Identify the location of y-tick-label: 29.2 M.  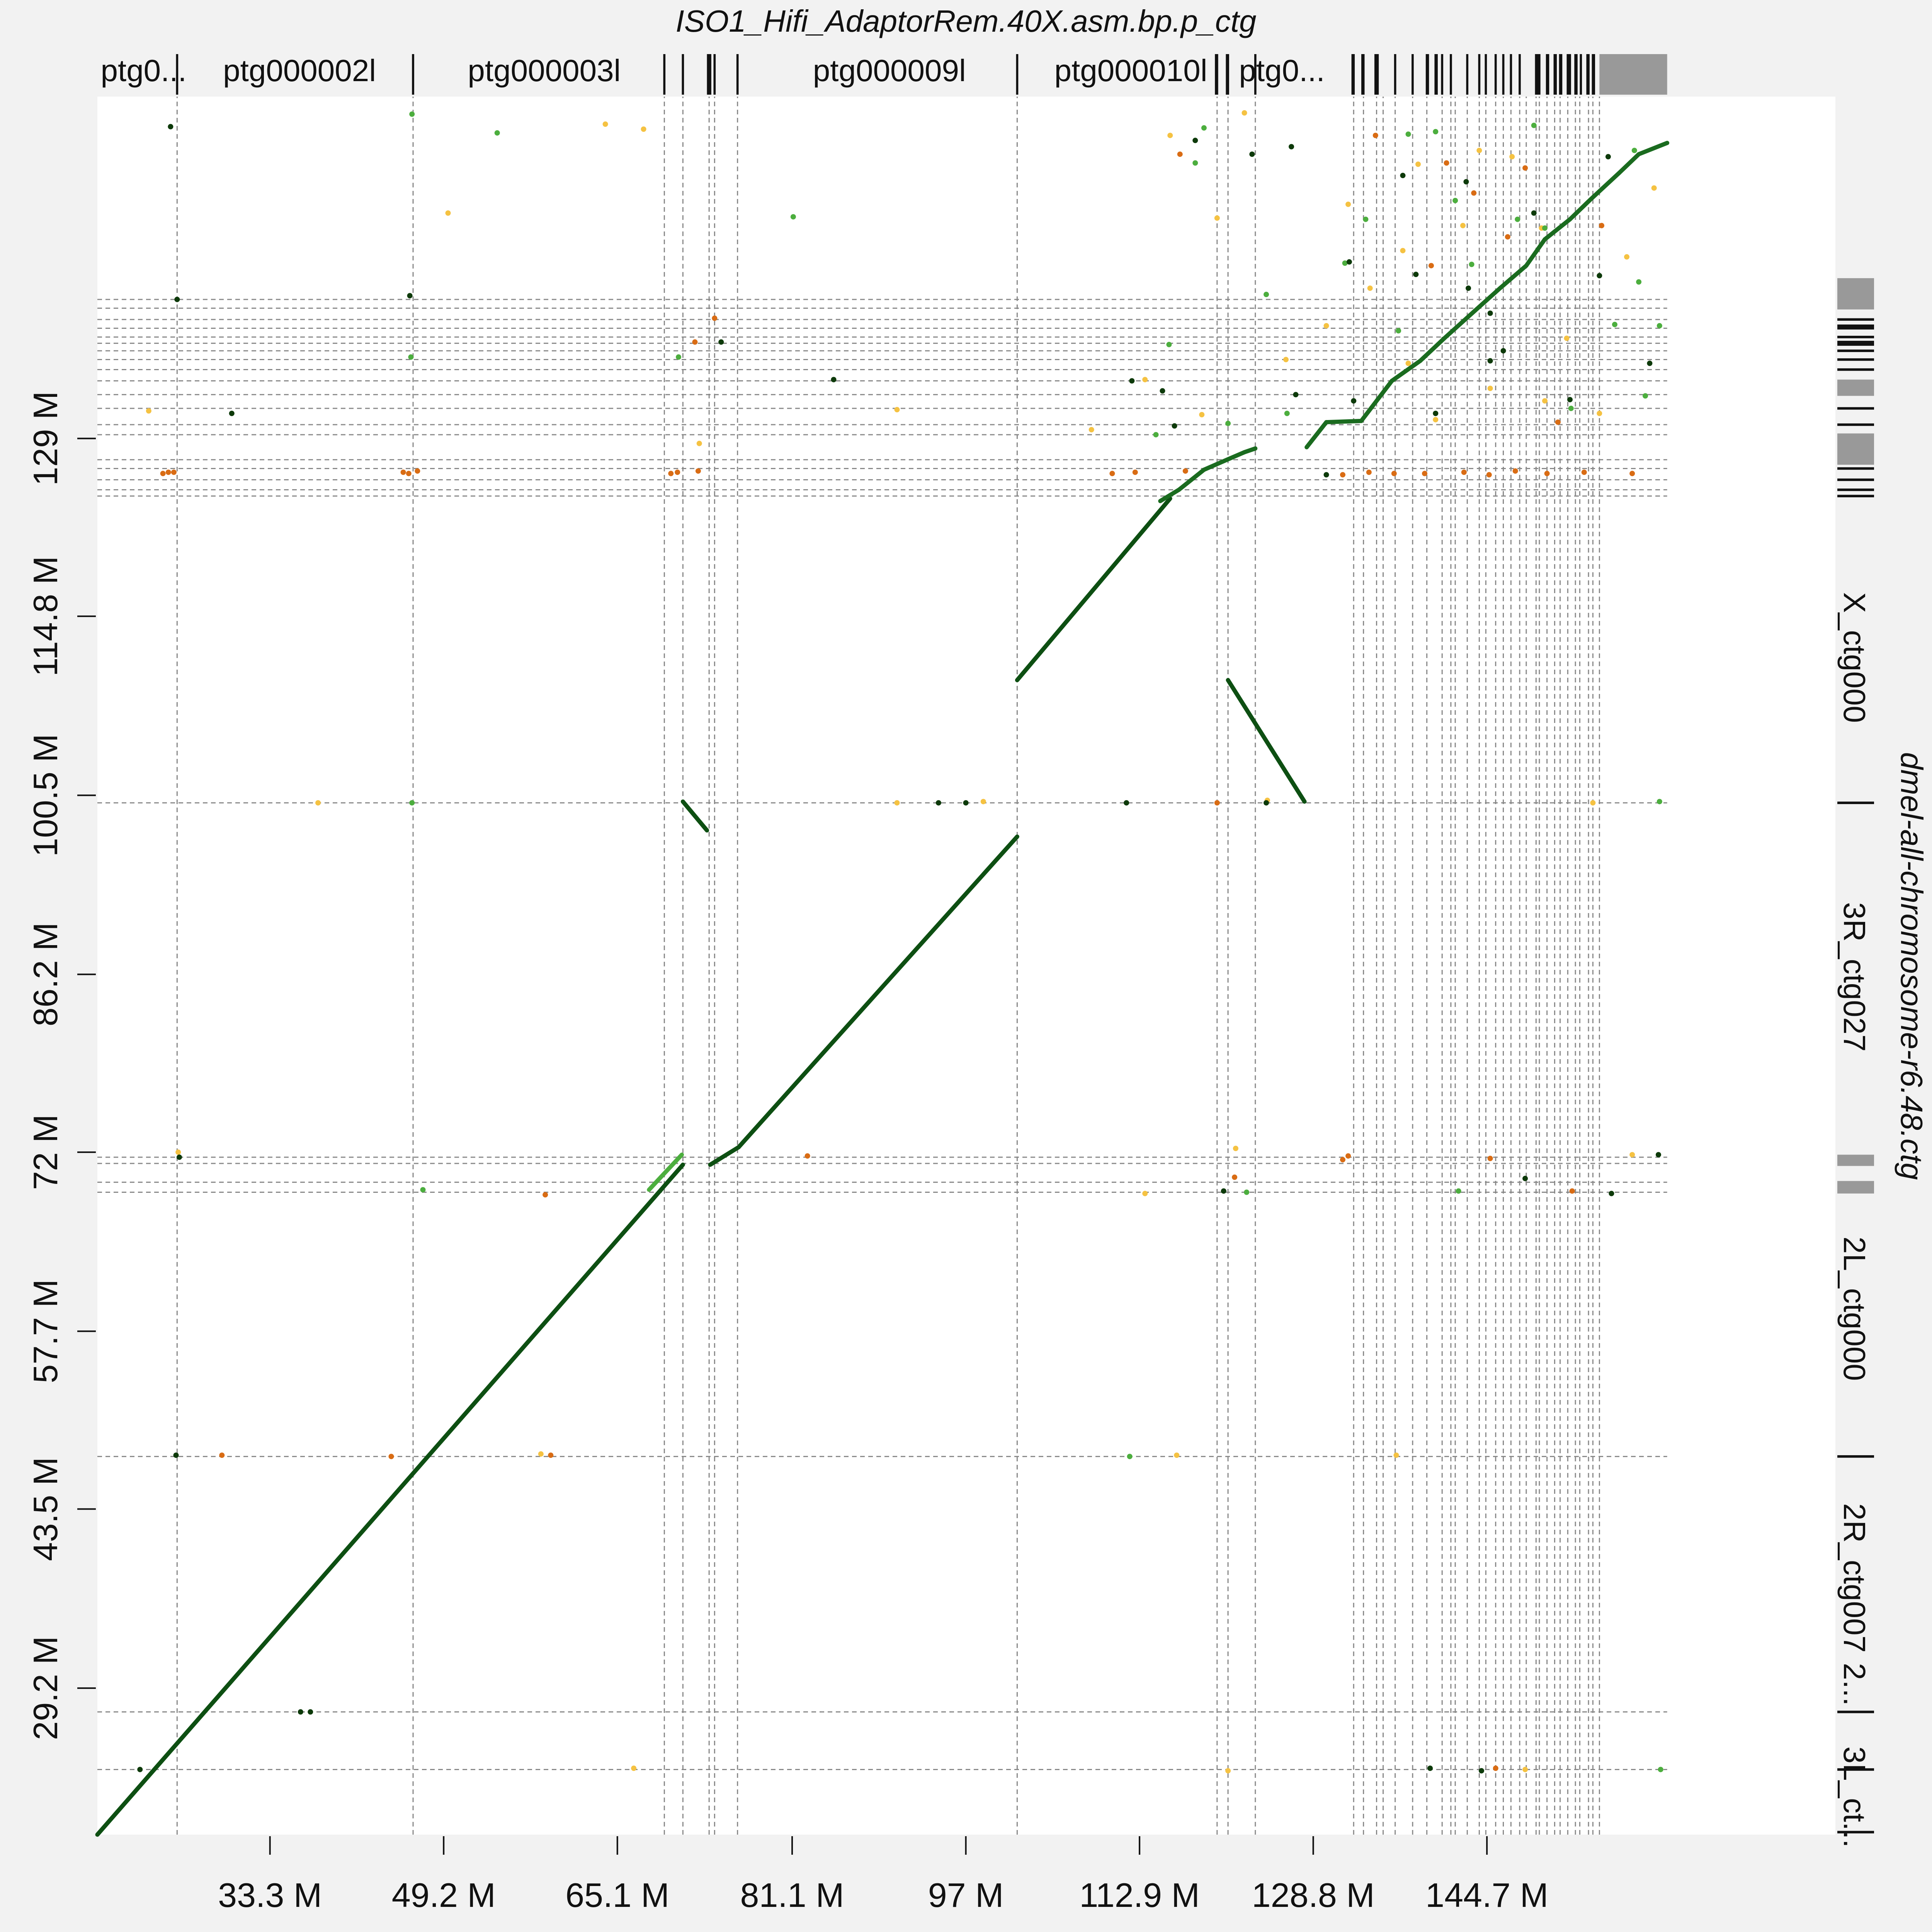
(45, 1688).